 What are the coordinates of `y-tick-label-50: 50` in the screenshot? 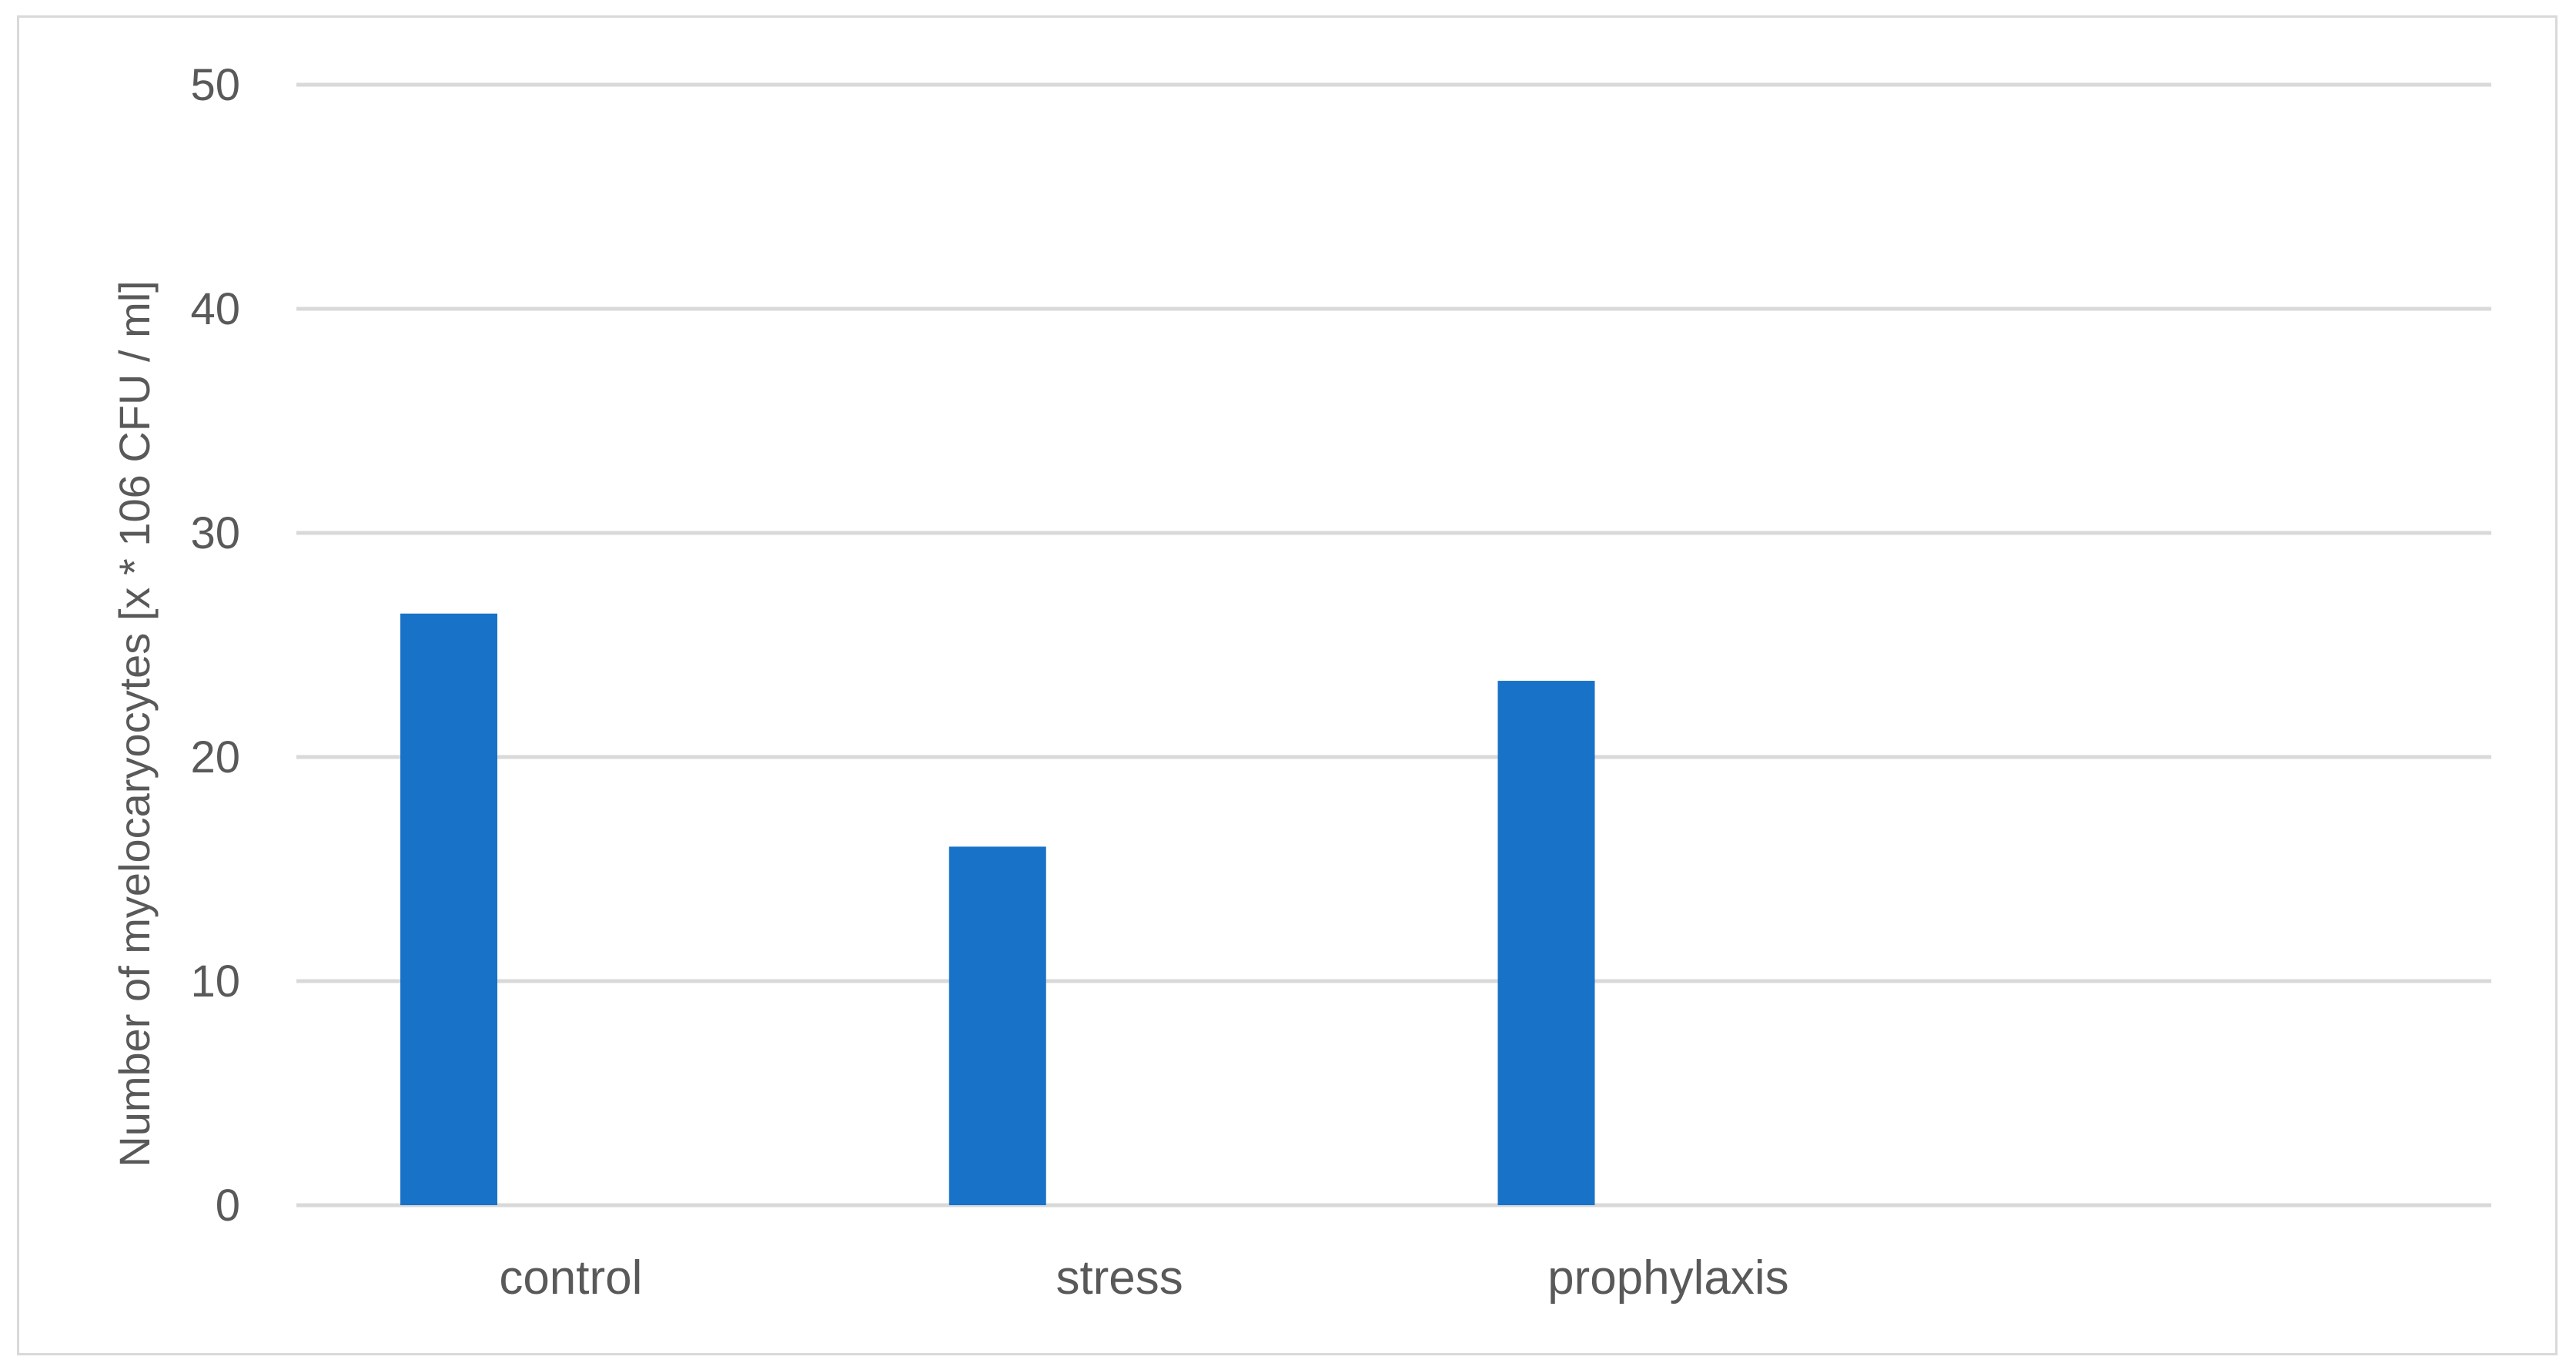 It's located at (215, 85).